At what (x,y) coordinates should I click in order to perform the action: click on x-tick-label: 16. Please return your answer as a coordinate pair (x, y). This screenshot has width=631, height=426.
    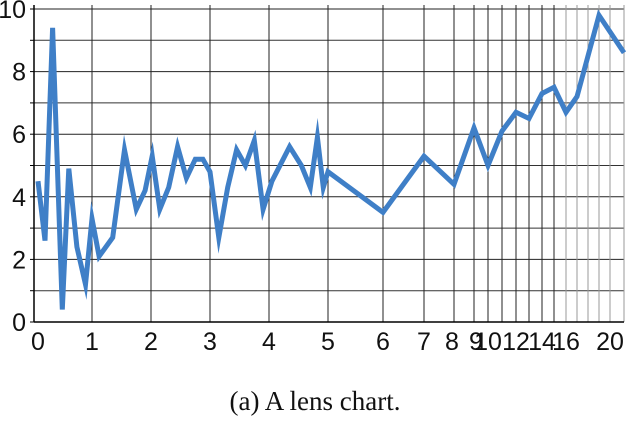
    Looking at the image, I should click on (566, 342).